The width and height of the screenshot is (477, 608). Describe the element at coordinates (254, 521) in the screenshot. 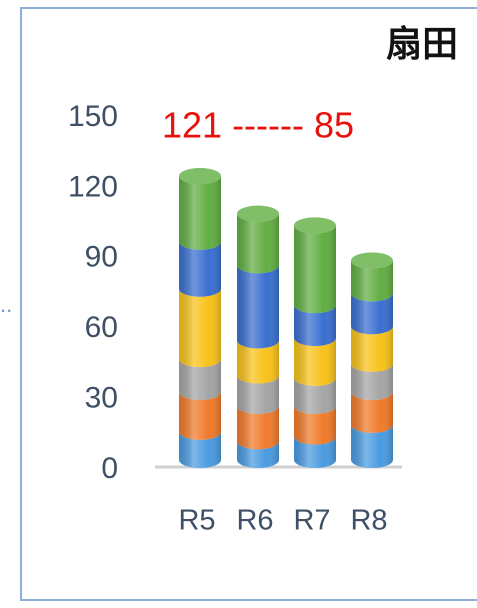

I see `x-tick-label: R6` at that location.